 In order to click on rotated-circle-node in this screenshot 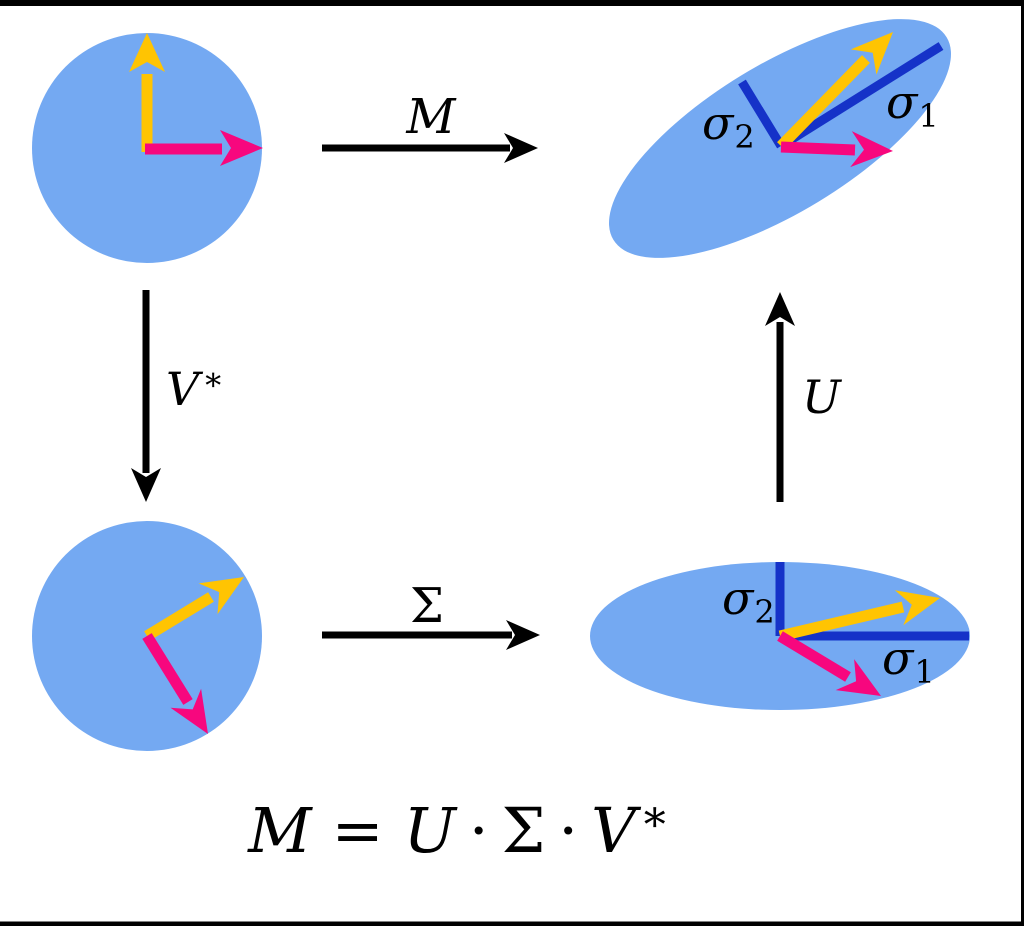, I will do `click(147, 636)`.